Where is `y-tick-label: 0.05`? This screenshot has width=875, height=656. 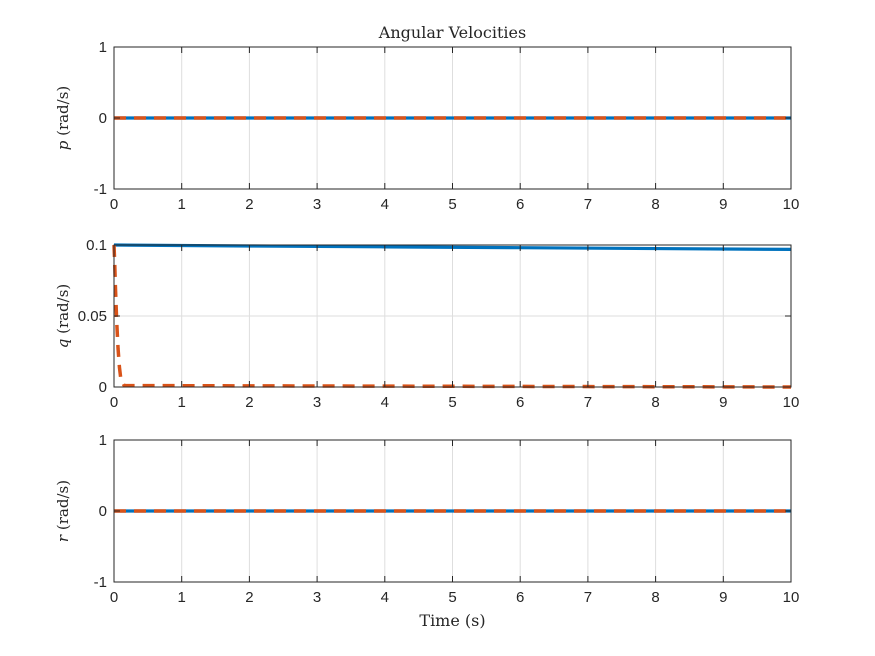 y-tick-label: 0.05 is located at coordinates (92, 316).